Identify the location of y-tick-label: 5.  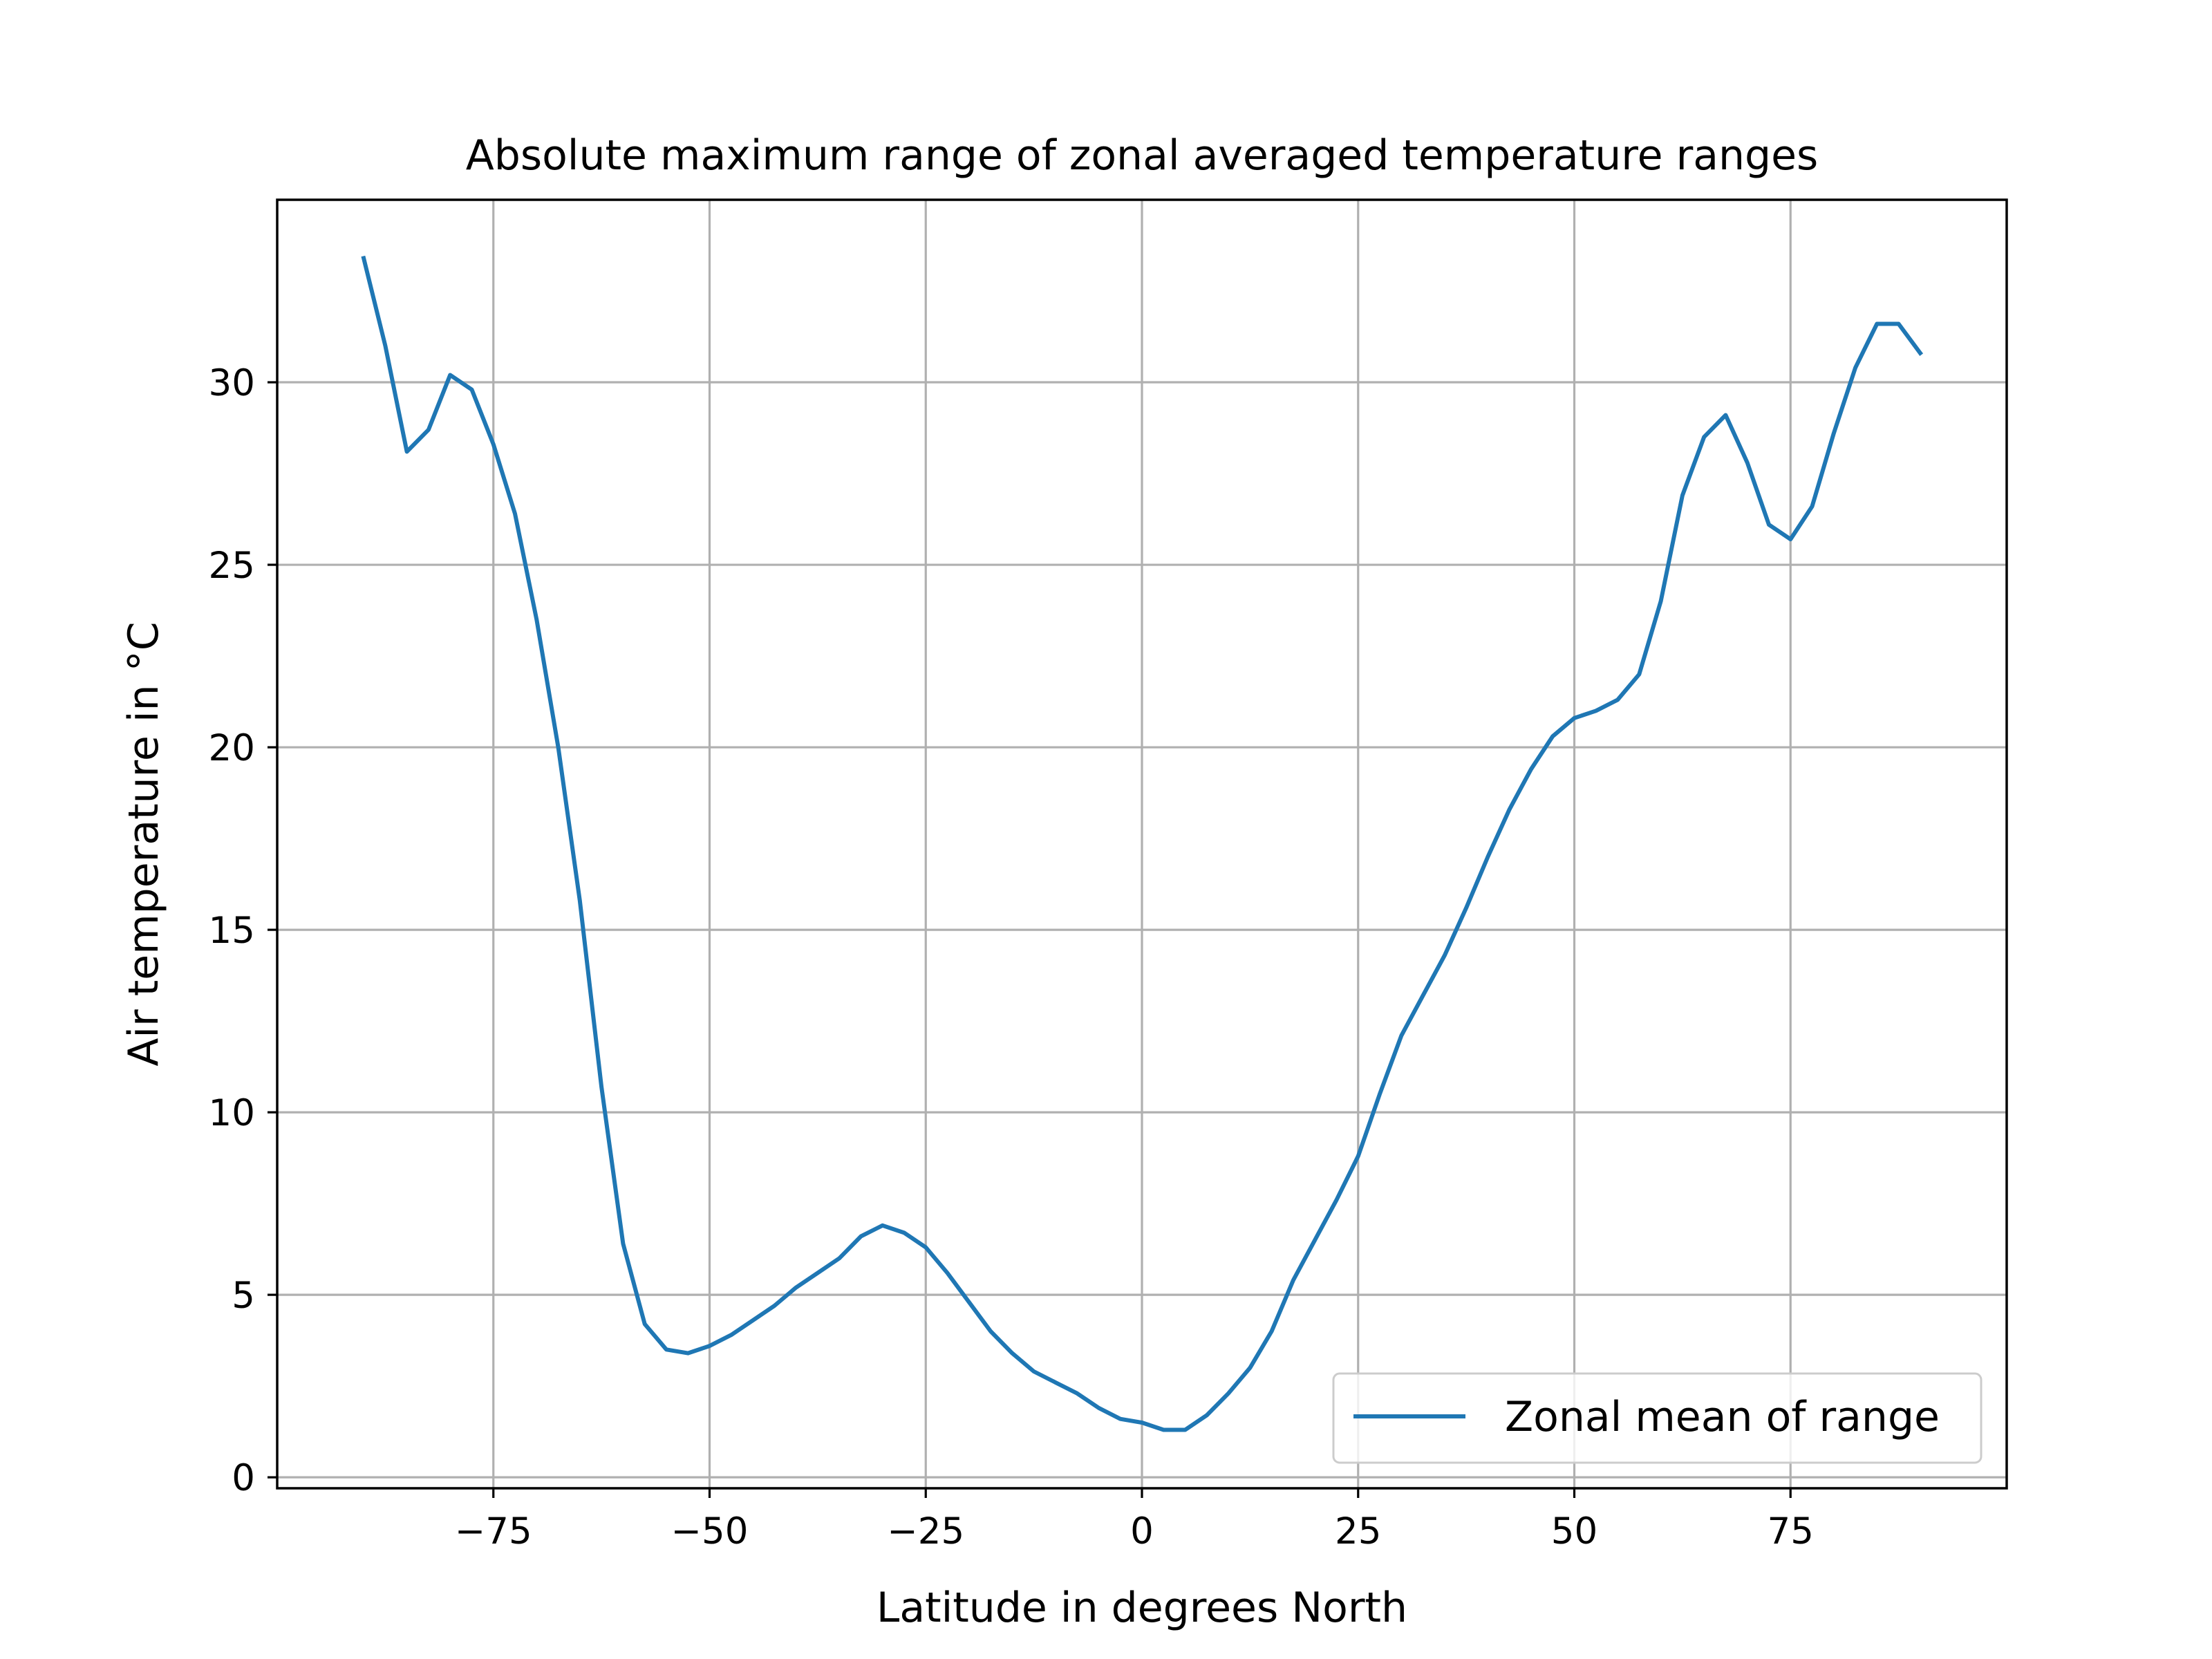
(243, 1296).